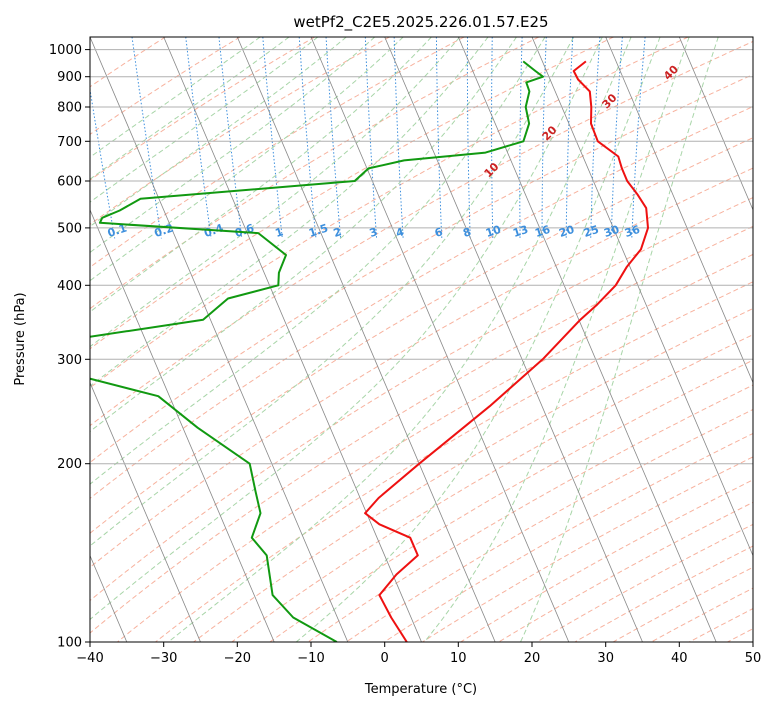 The image size is (775, 708). Describe the element at coordinates (237, 658) in the screenshot. I see `x-tick-label: −20` at that location.